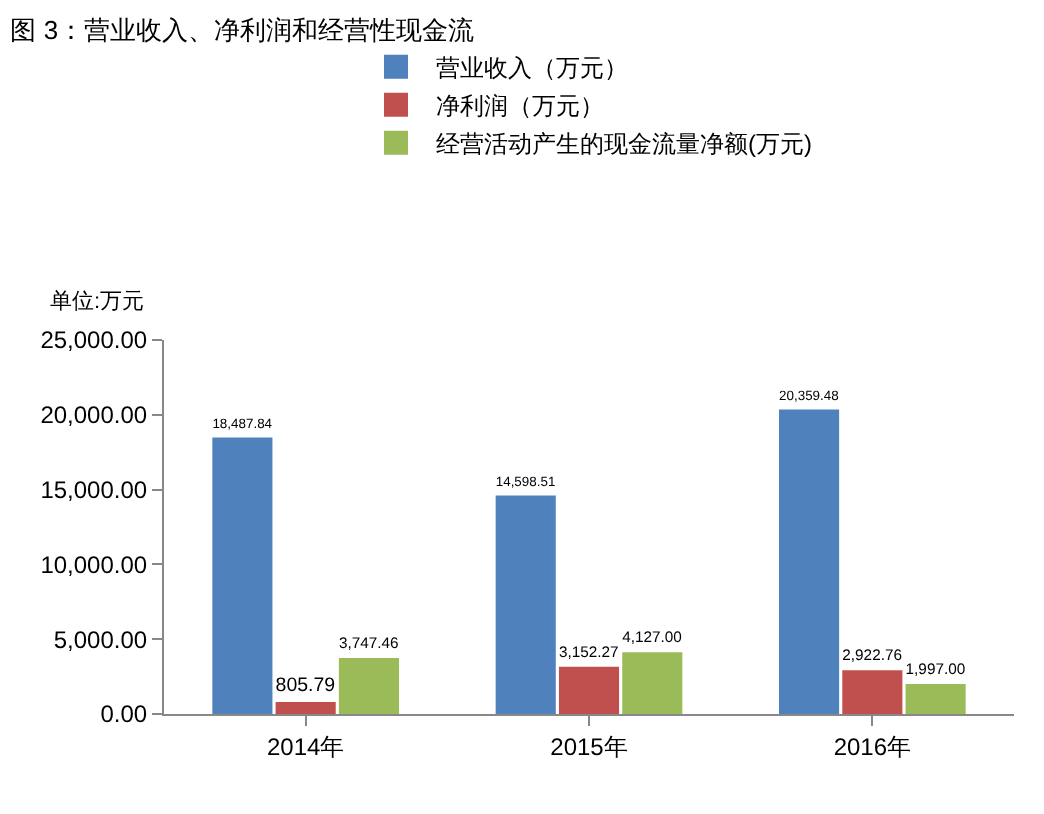 This screenshot has height=814, width=1044. Describe the element at coordinates (94, 340) in the screenshot. I see `y-tick-label: 25,000.00` at that location.